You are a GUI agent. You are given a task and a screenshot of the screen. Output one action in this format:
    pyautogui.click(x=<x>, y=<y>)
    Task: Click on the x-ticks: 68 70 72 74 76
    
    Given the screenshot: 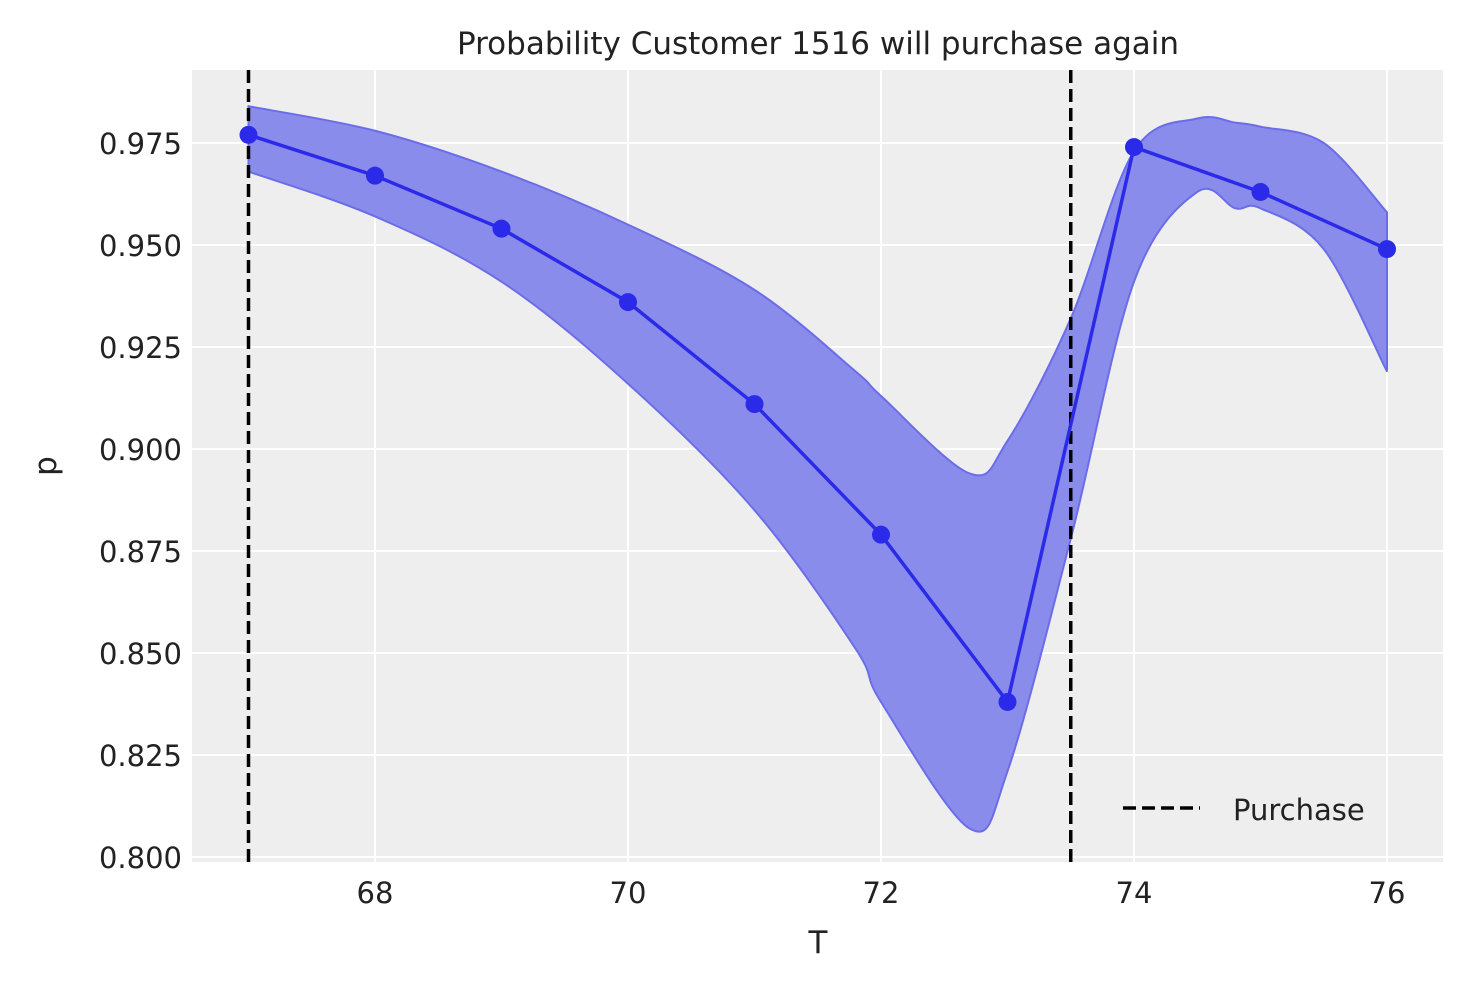 What is the action you would take?
    pyautogui.click(x=881, y=893)
    